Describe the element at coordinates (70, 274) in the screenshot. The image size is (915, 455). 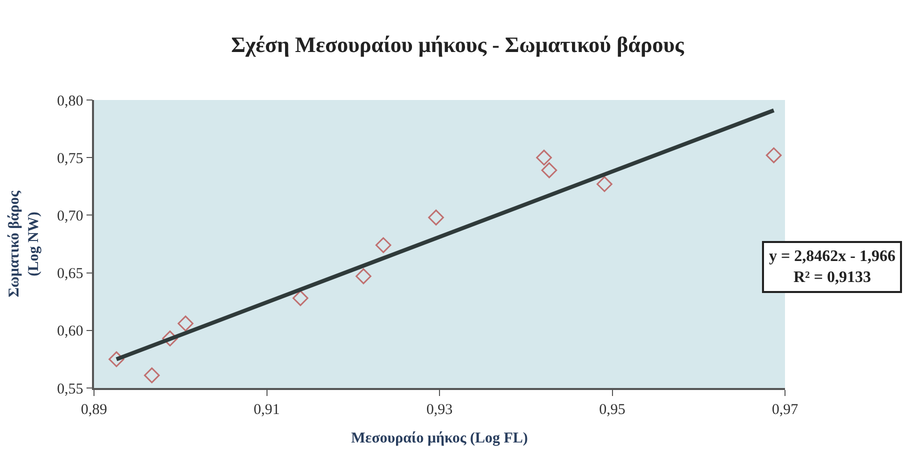
I see `y-tick-label: 0,65` at that location.